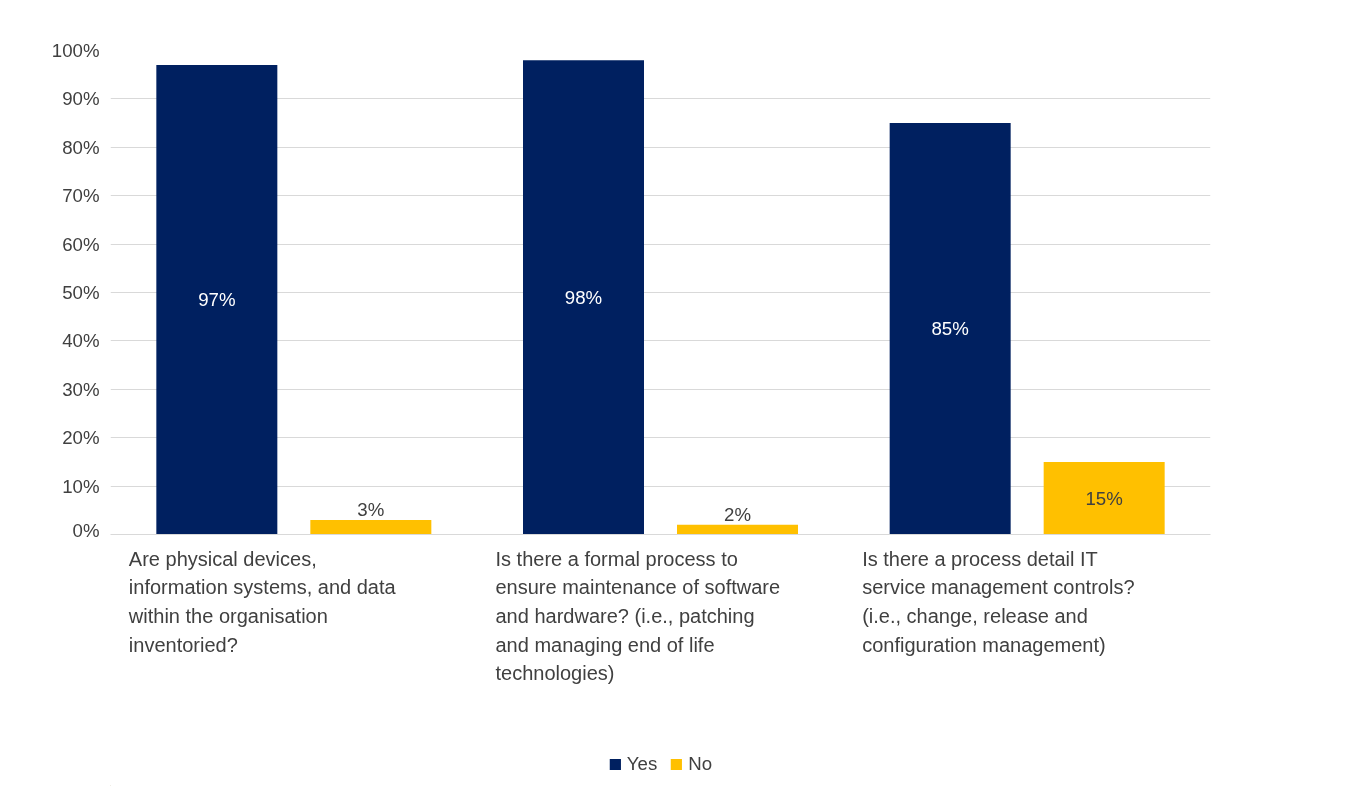 The width and height of the screenshot is (1345, 809). I want to click on text: 97%, so click(217, 300).